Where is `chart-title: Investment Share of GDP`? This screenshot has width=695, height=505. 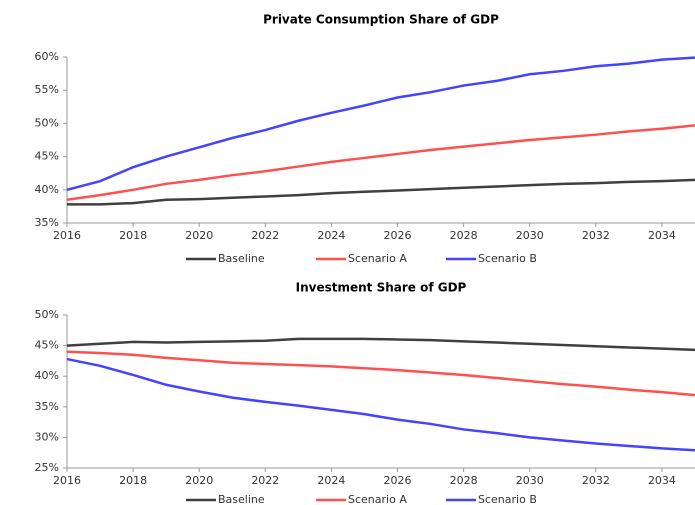 chart-title: Investment Share of GDP is located at coordinates (381, 288).